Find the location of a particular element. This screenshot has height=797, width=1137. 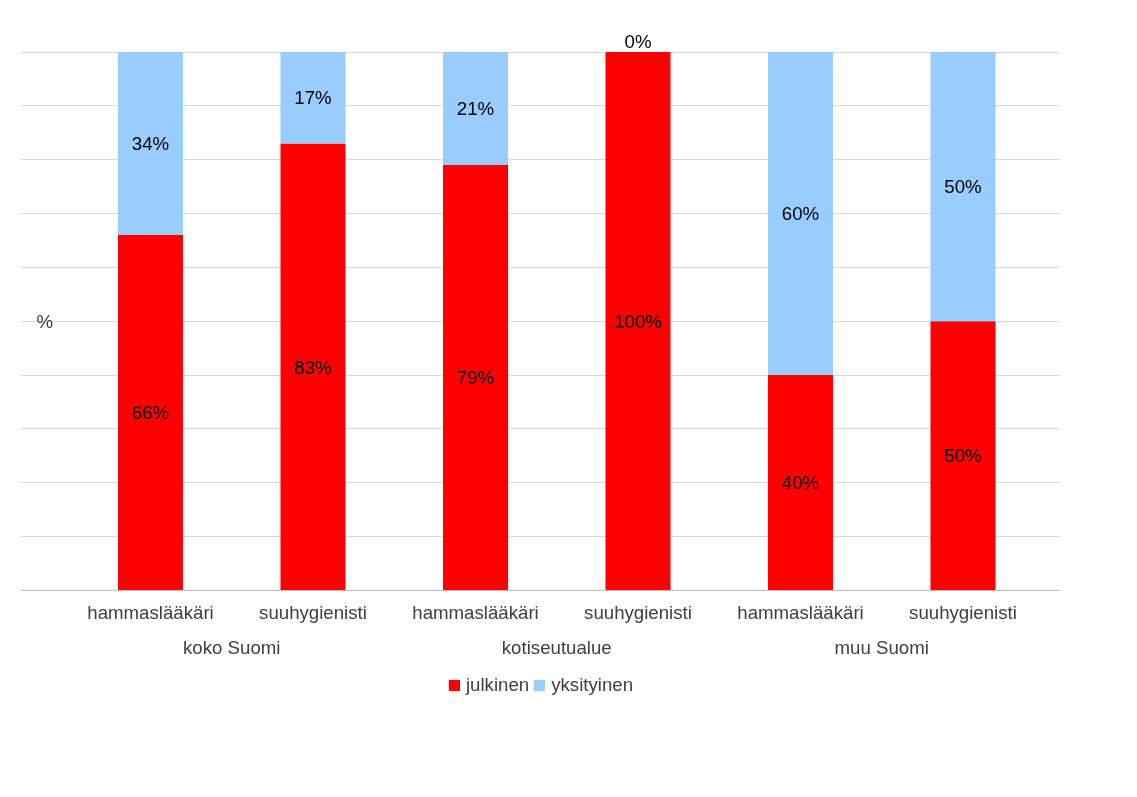

y-axis-title: % is located at coordinates (45, 321).